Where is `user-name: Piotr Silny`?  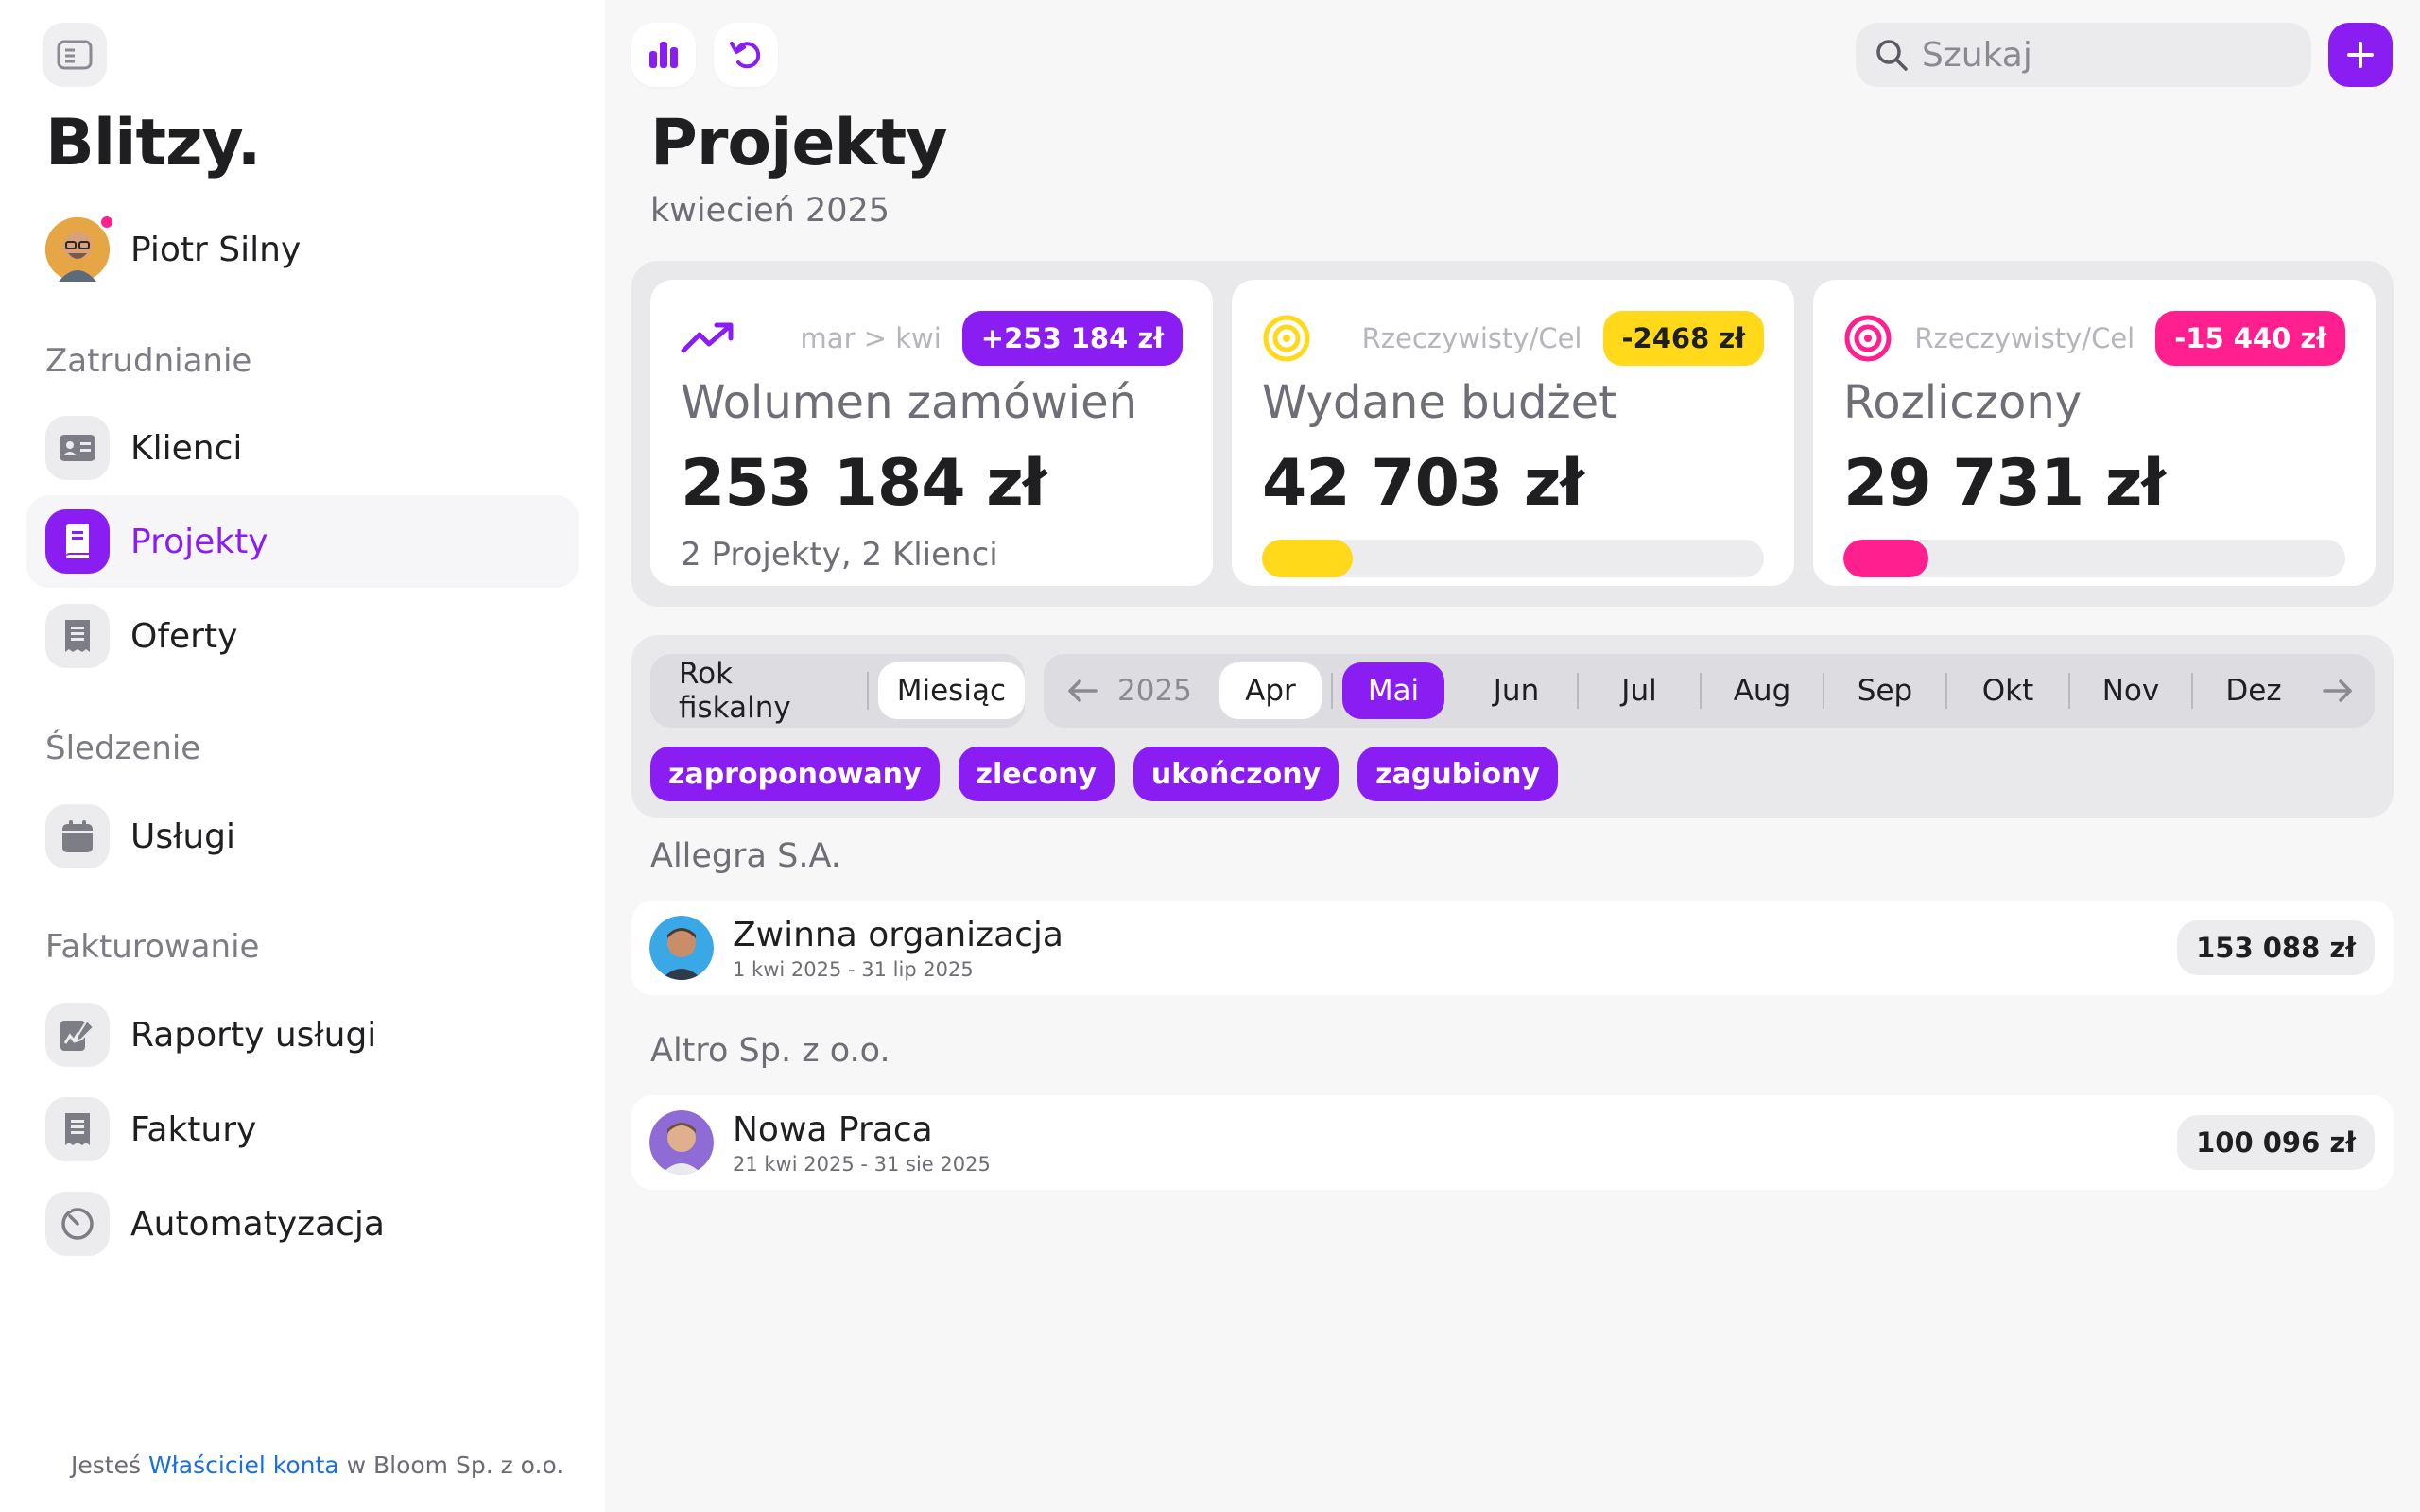
user-name: Piotr Silny is located at coordinates (216, 249).